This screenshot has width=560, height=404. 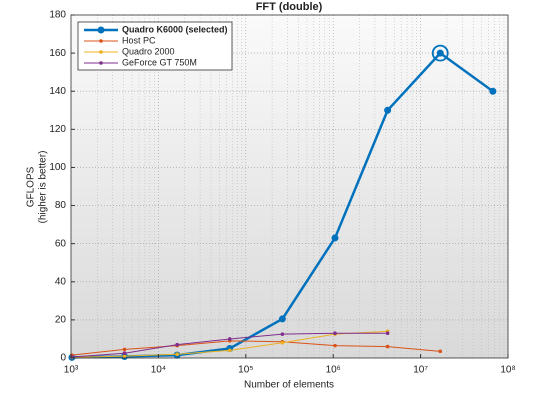 What do you see at coordinates (61, 205) in the screenshot?
I see `y-tick-label: 80` at bounding box center [61, 205].